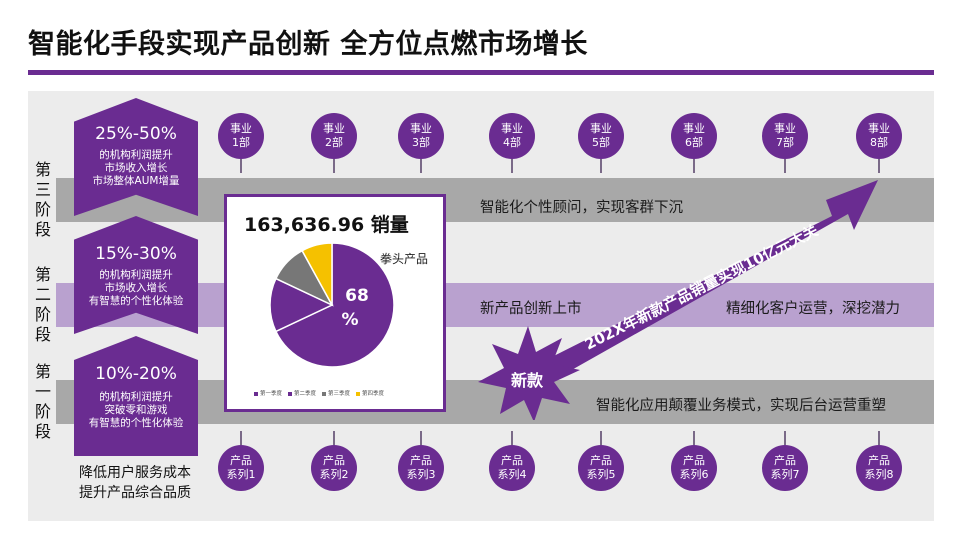 This screenshot has height=540, width=960. Describe the element at coordinates (785, 474) in the screenshot. I see `product-circle-line2: 系列7` at that location.